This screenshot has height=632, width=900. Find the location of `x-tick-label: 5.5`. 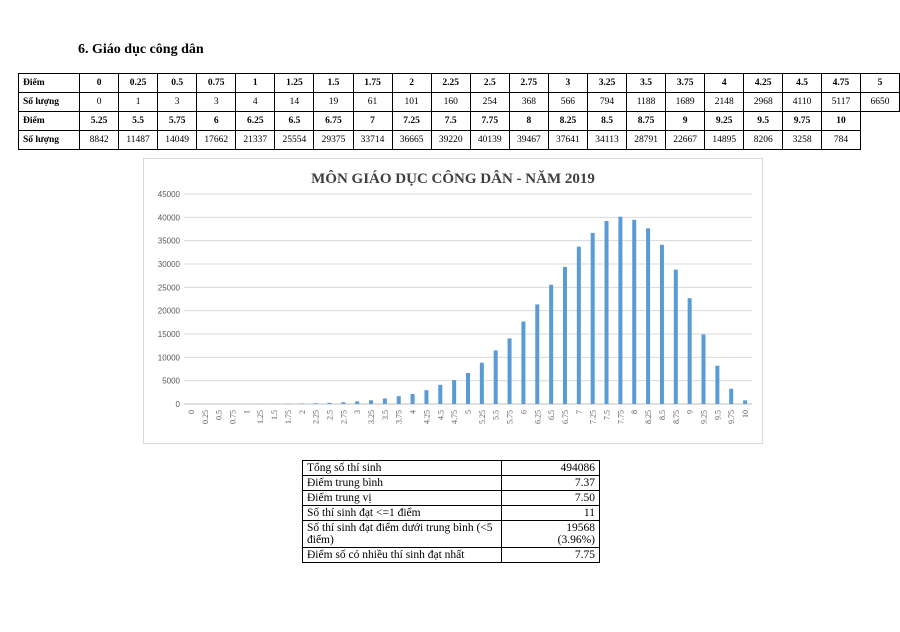

x-tick-label: 5.5 is located at coordinates (496, 415).